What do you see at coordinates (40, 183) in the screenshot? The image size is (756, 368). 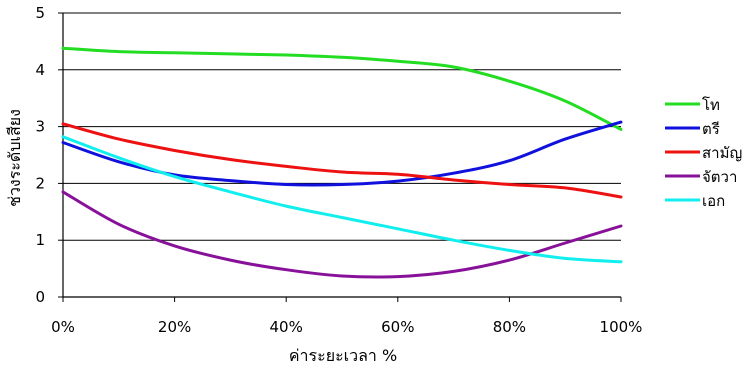 I see `y-tick-label: 2` at bounding box center [40, 183].